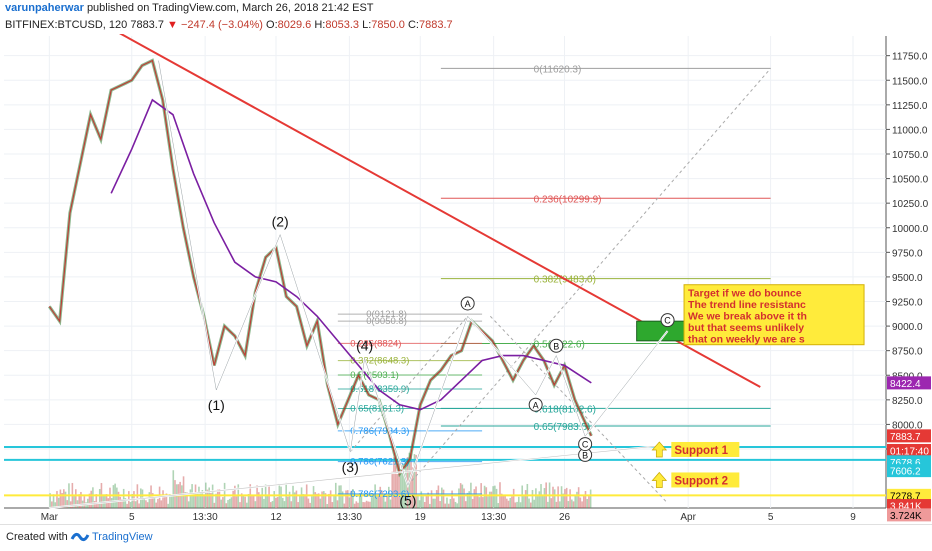 Image resolution: width=932 pixels, height=551 pixels. Describe the element at coordinates (910, 57) in the screenshot. I see `y-tick-label: 11750.0` at that location.